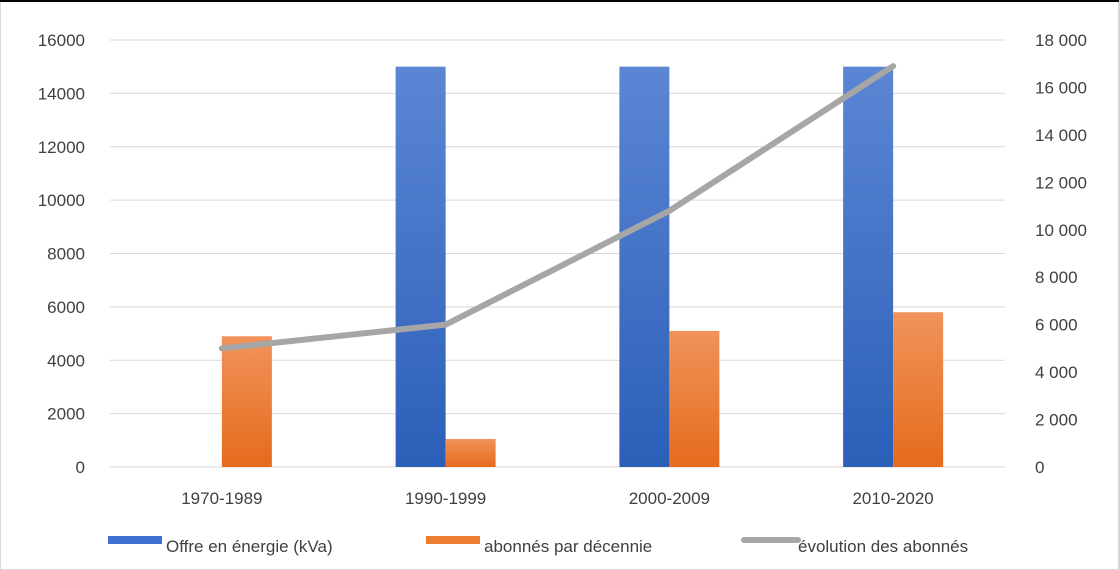 The height and width of the screenshot is (570, 1119). What do you see at coordinates (1056, 277) in the screenshot?
I see `y-right-tick-label: 8 000` at bounding box center [1056, 277].